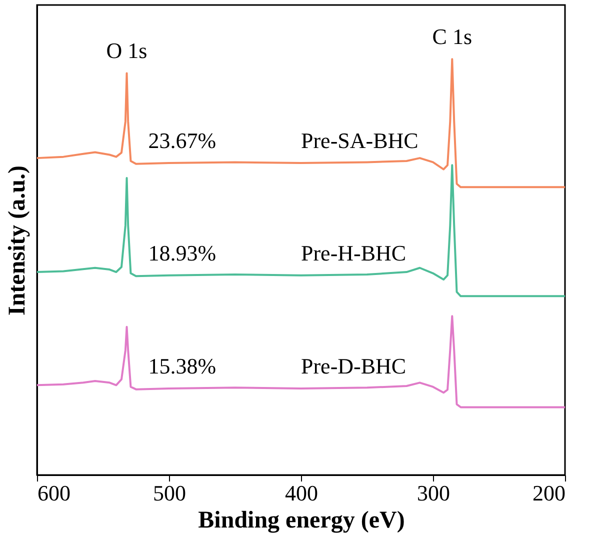  I want to click on annotation: C 1s, so click(452, 37).